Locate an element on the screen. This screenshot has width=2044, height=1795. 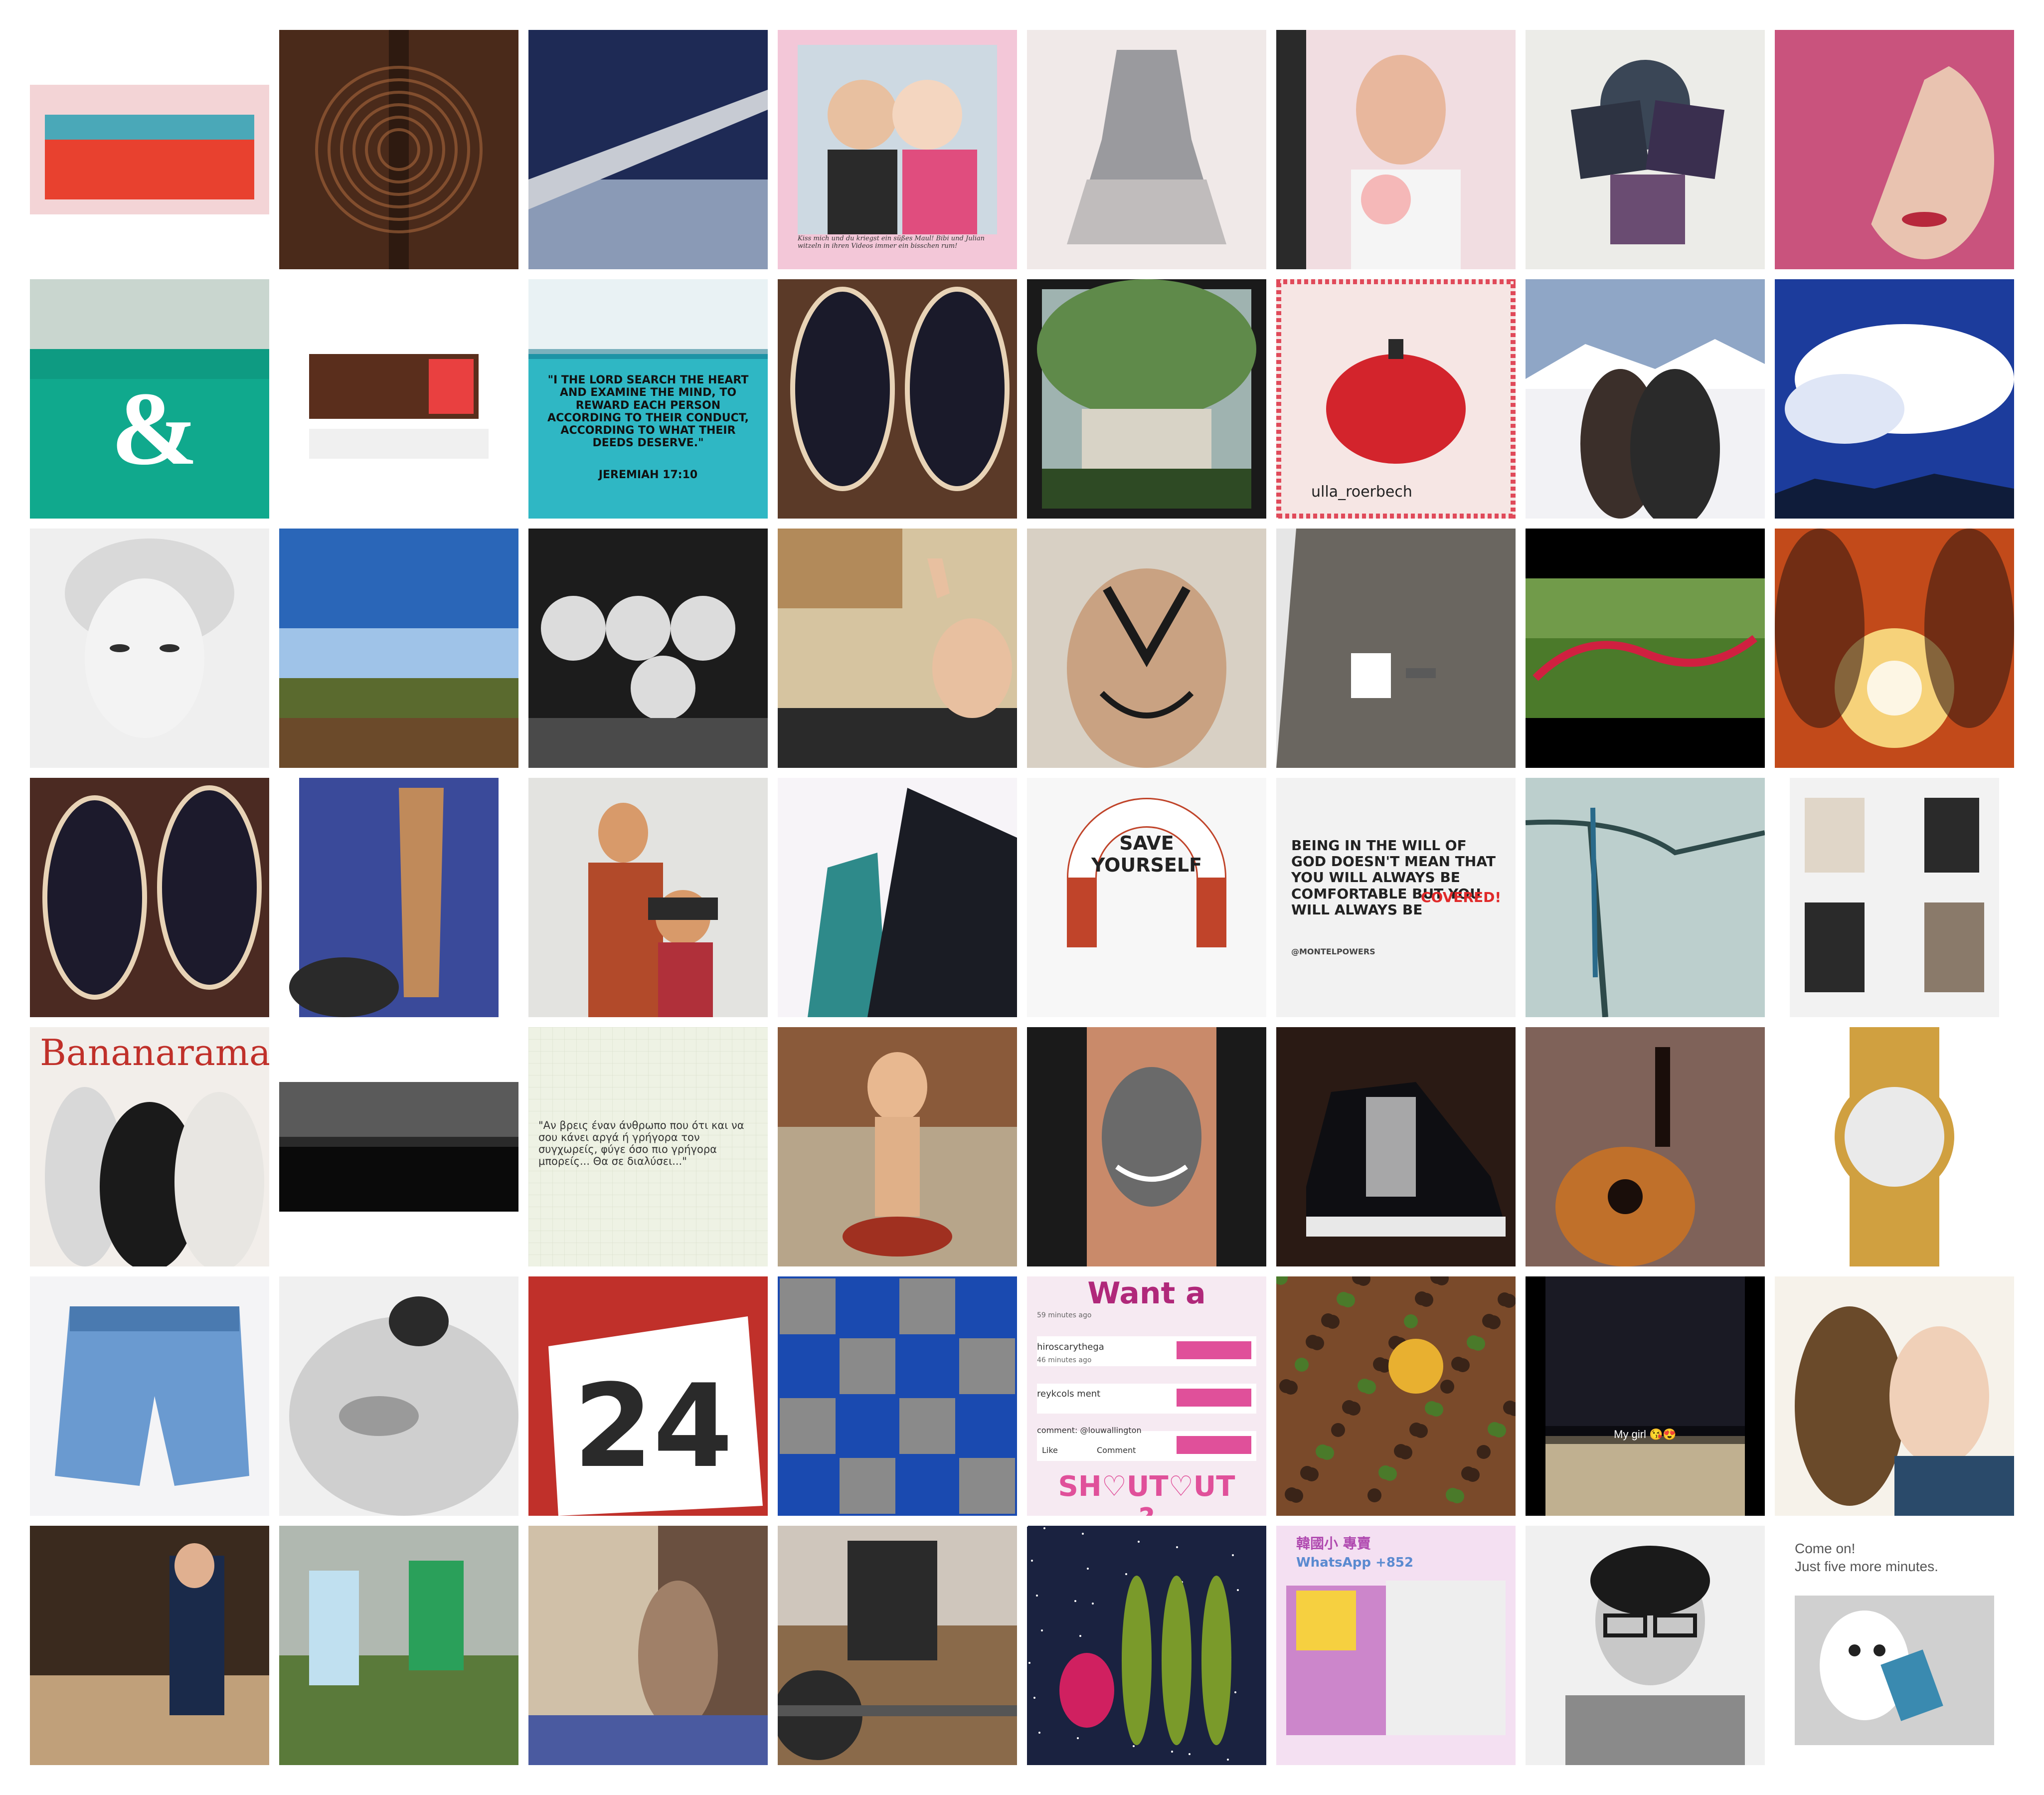
tile-bananarama-text-1: Bananarama is located at coordinates (154, 1053).